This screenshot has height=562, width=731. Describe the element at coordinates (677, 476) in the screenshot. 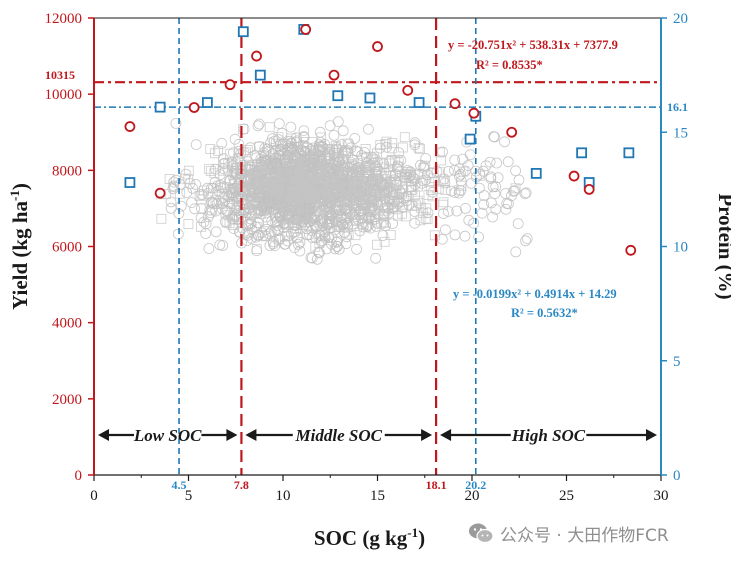

I see `y-right-tick-label: 0` at that location.